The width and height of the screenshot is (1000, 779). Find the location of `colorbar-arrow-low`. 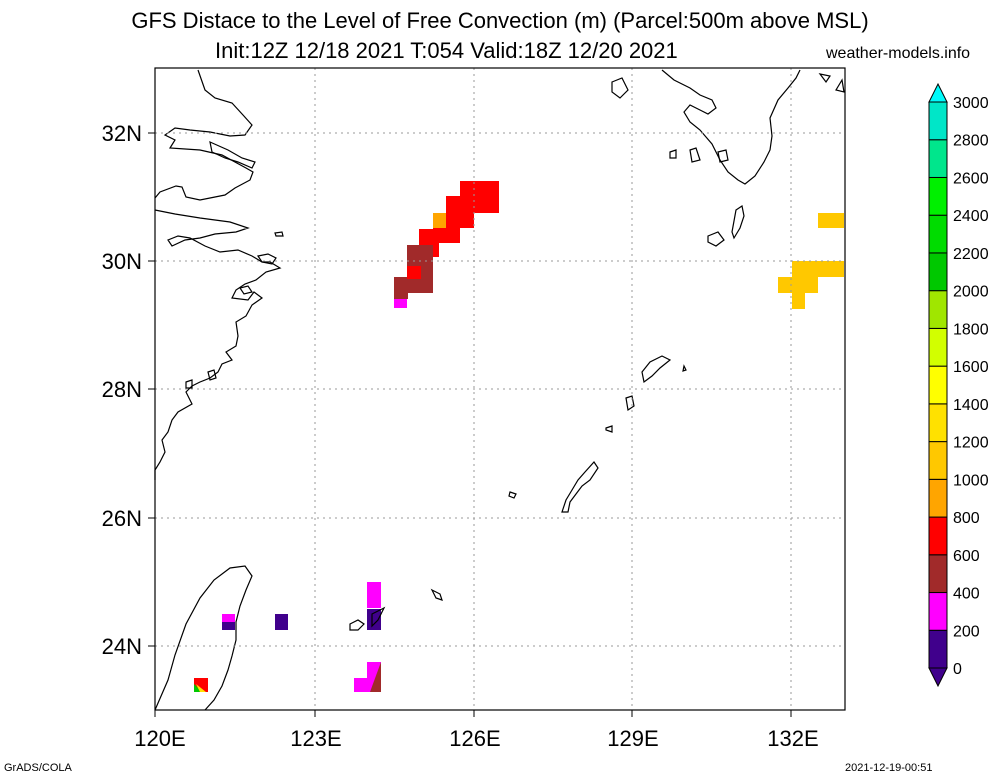

colorbar-arrow-low is located at coordinates (938, 677).